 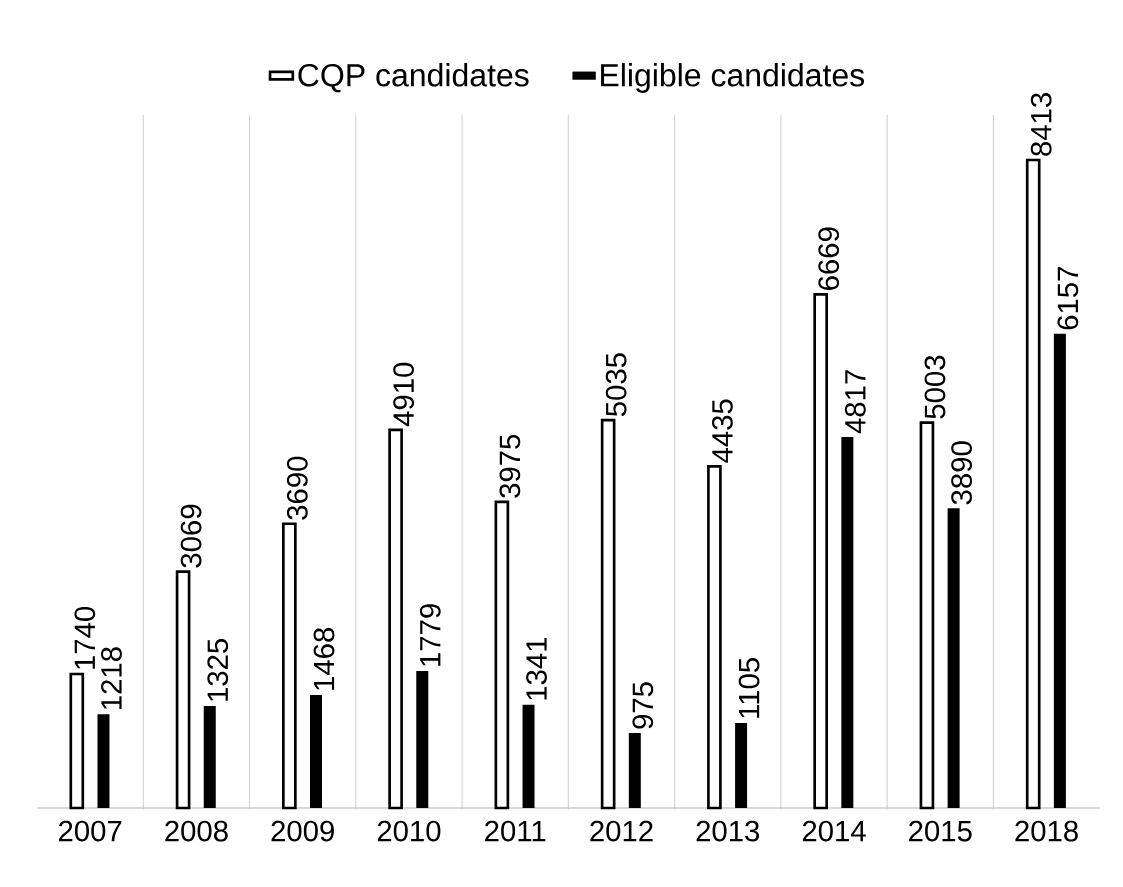 I want to click on data-label: 5003, so click(x=935, y=387).